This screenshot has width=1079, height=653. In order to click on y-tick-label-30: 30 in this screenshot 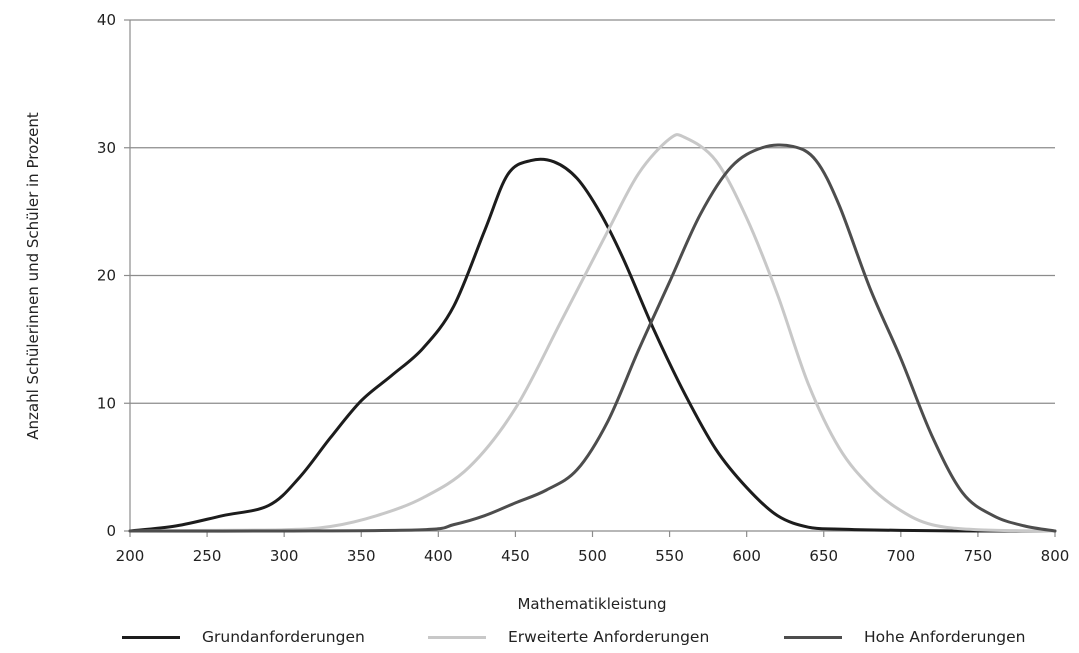, I will do `click(106, 148)`.